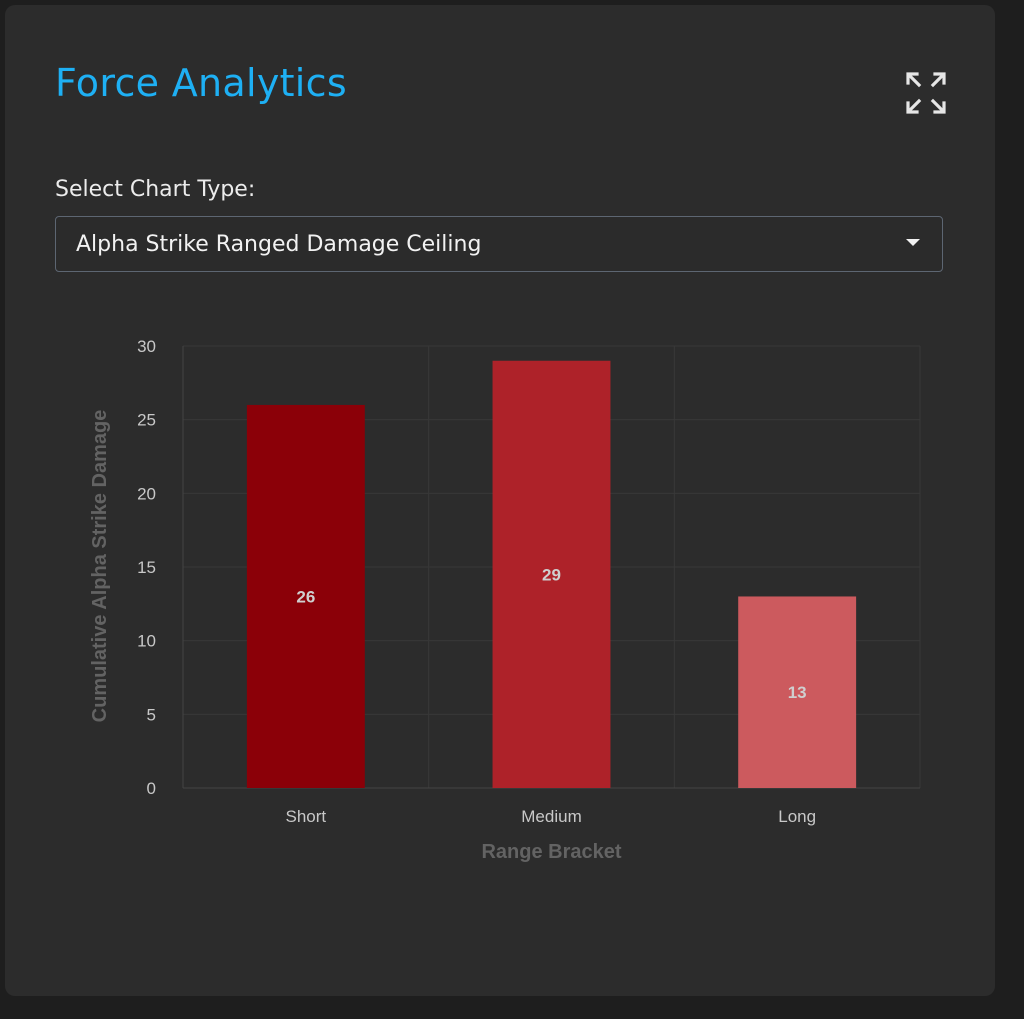 The width and height of the screenshot is (1024, 1019). I want to click on bar-data-label: 26, so click(305, 596).